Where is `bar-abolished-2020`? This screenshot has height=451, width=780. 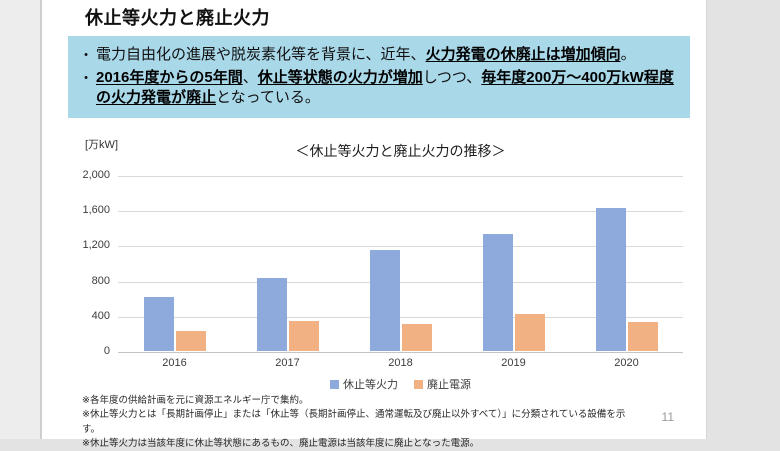
bar-abolished-2020 is located at coordinates (642, 336).